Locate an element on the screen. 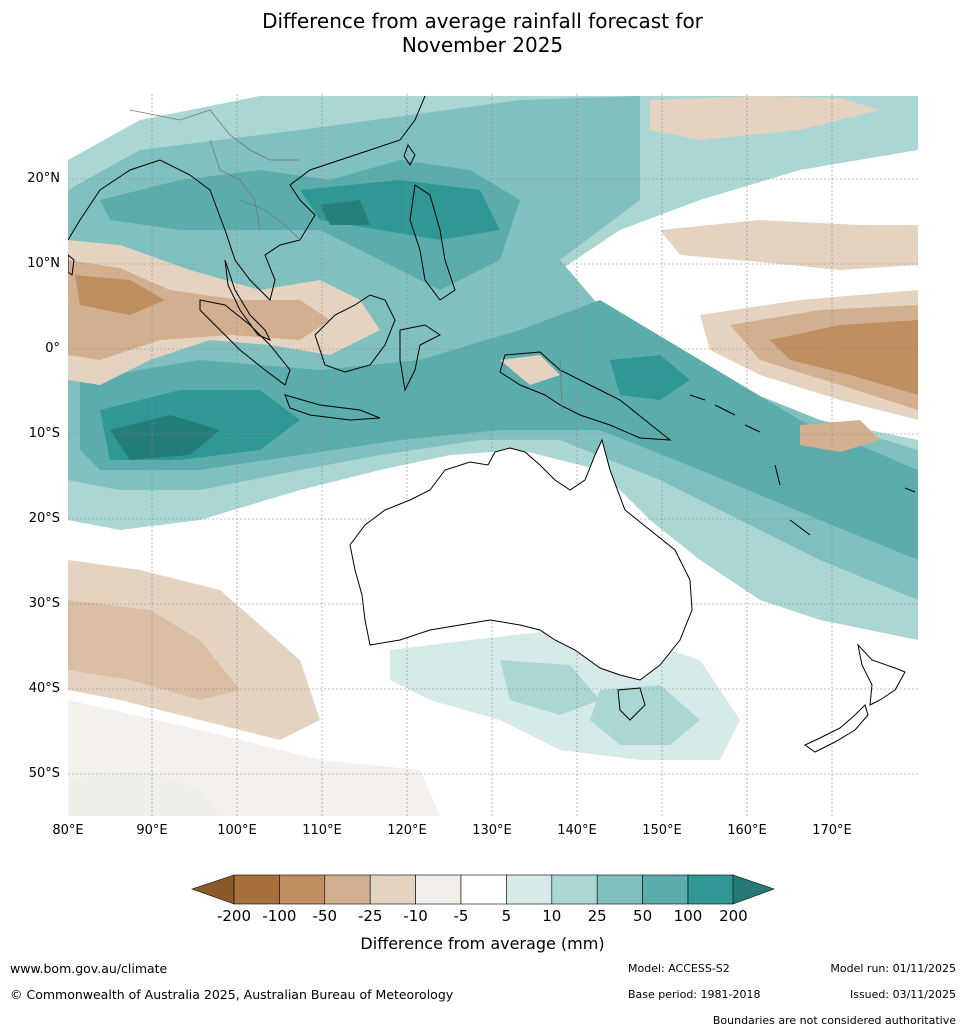 This screenshot has width=965, height=1035. colorbar-under-triangle is located at coordinates (213, 889).